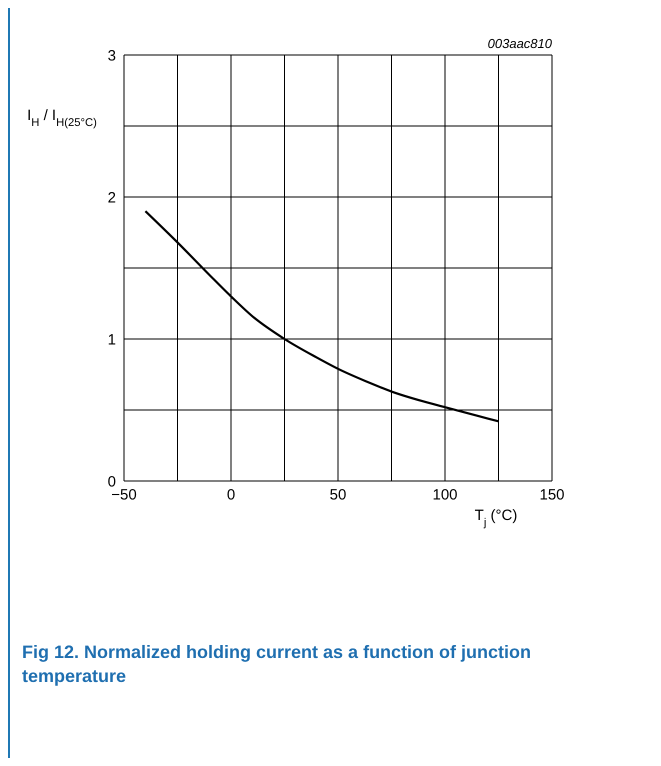 Image resolution: width=661 pixels, height=766 pixels. Describe the element at coordinates (496, 518) in the screenshot. I see `x-axis-title: T$_{j}$ (°C)` at that location.